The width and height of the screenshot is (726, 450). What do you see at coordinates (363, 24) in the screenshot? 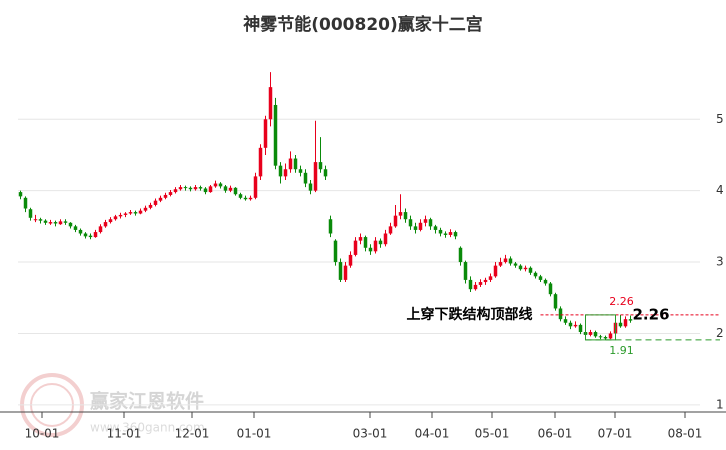
I see `chart-title: 神雾节能(000820)赢家十二宫` at bounding box center [363, 24].